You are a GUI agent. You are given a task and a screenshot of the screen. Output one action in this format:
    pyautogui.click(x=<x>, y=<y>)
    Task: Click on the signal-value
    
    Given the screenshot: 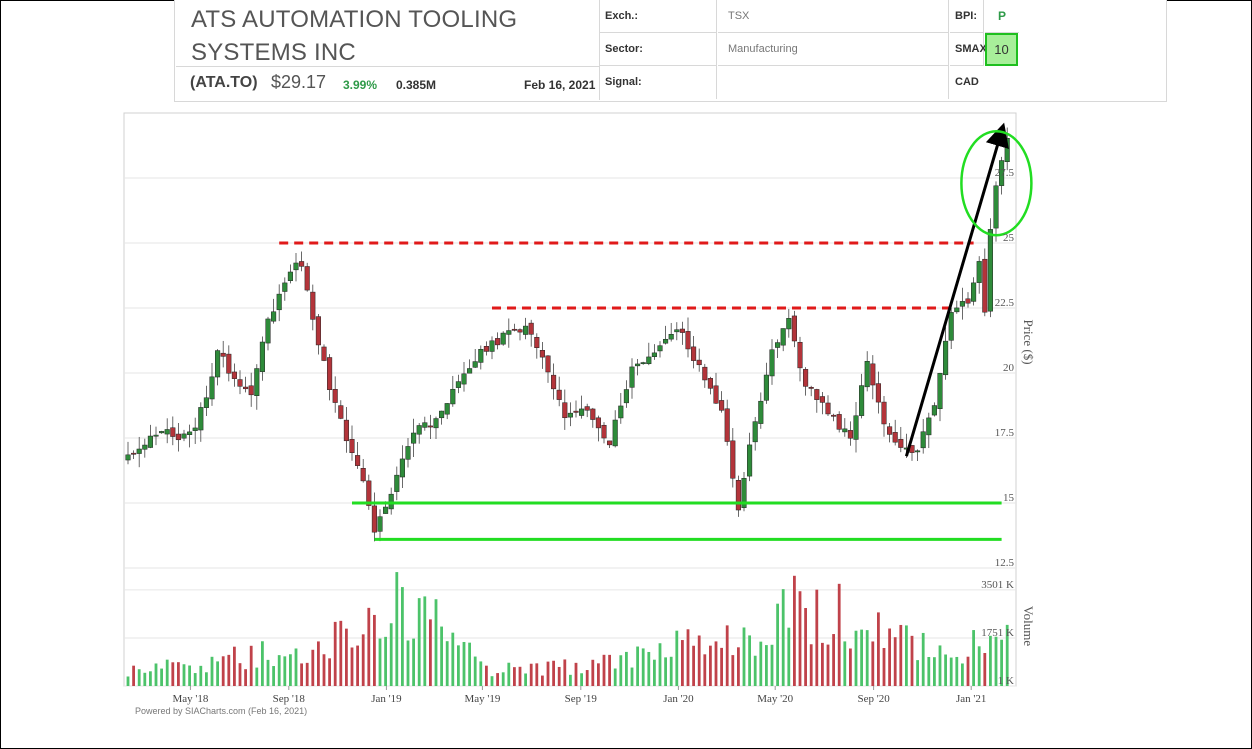 What is the action you would take?
    pyautogui.click(x=833, y=82)
    